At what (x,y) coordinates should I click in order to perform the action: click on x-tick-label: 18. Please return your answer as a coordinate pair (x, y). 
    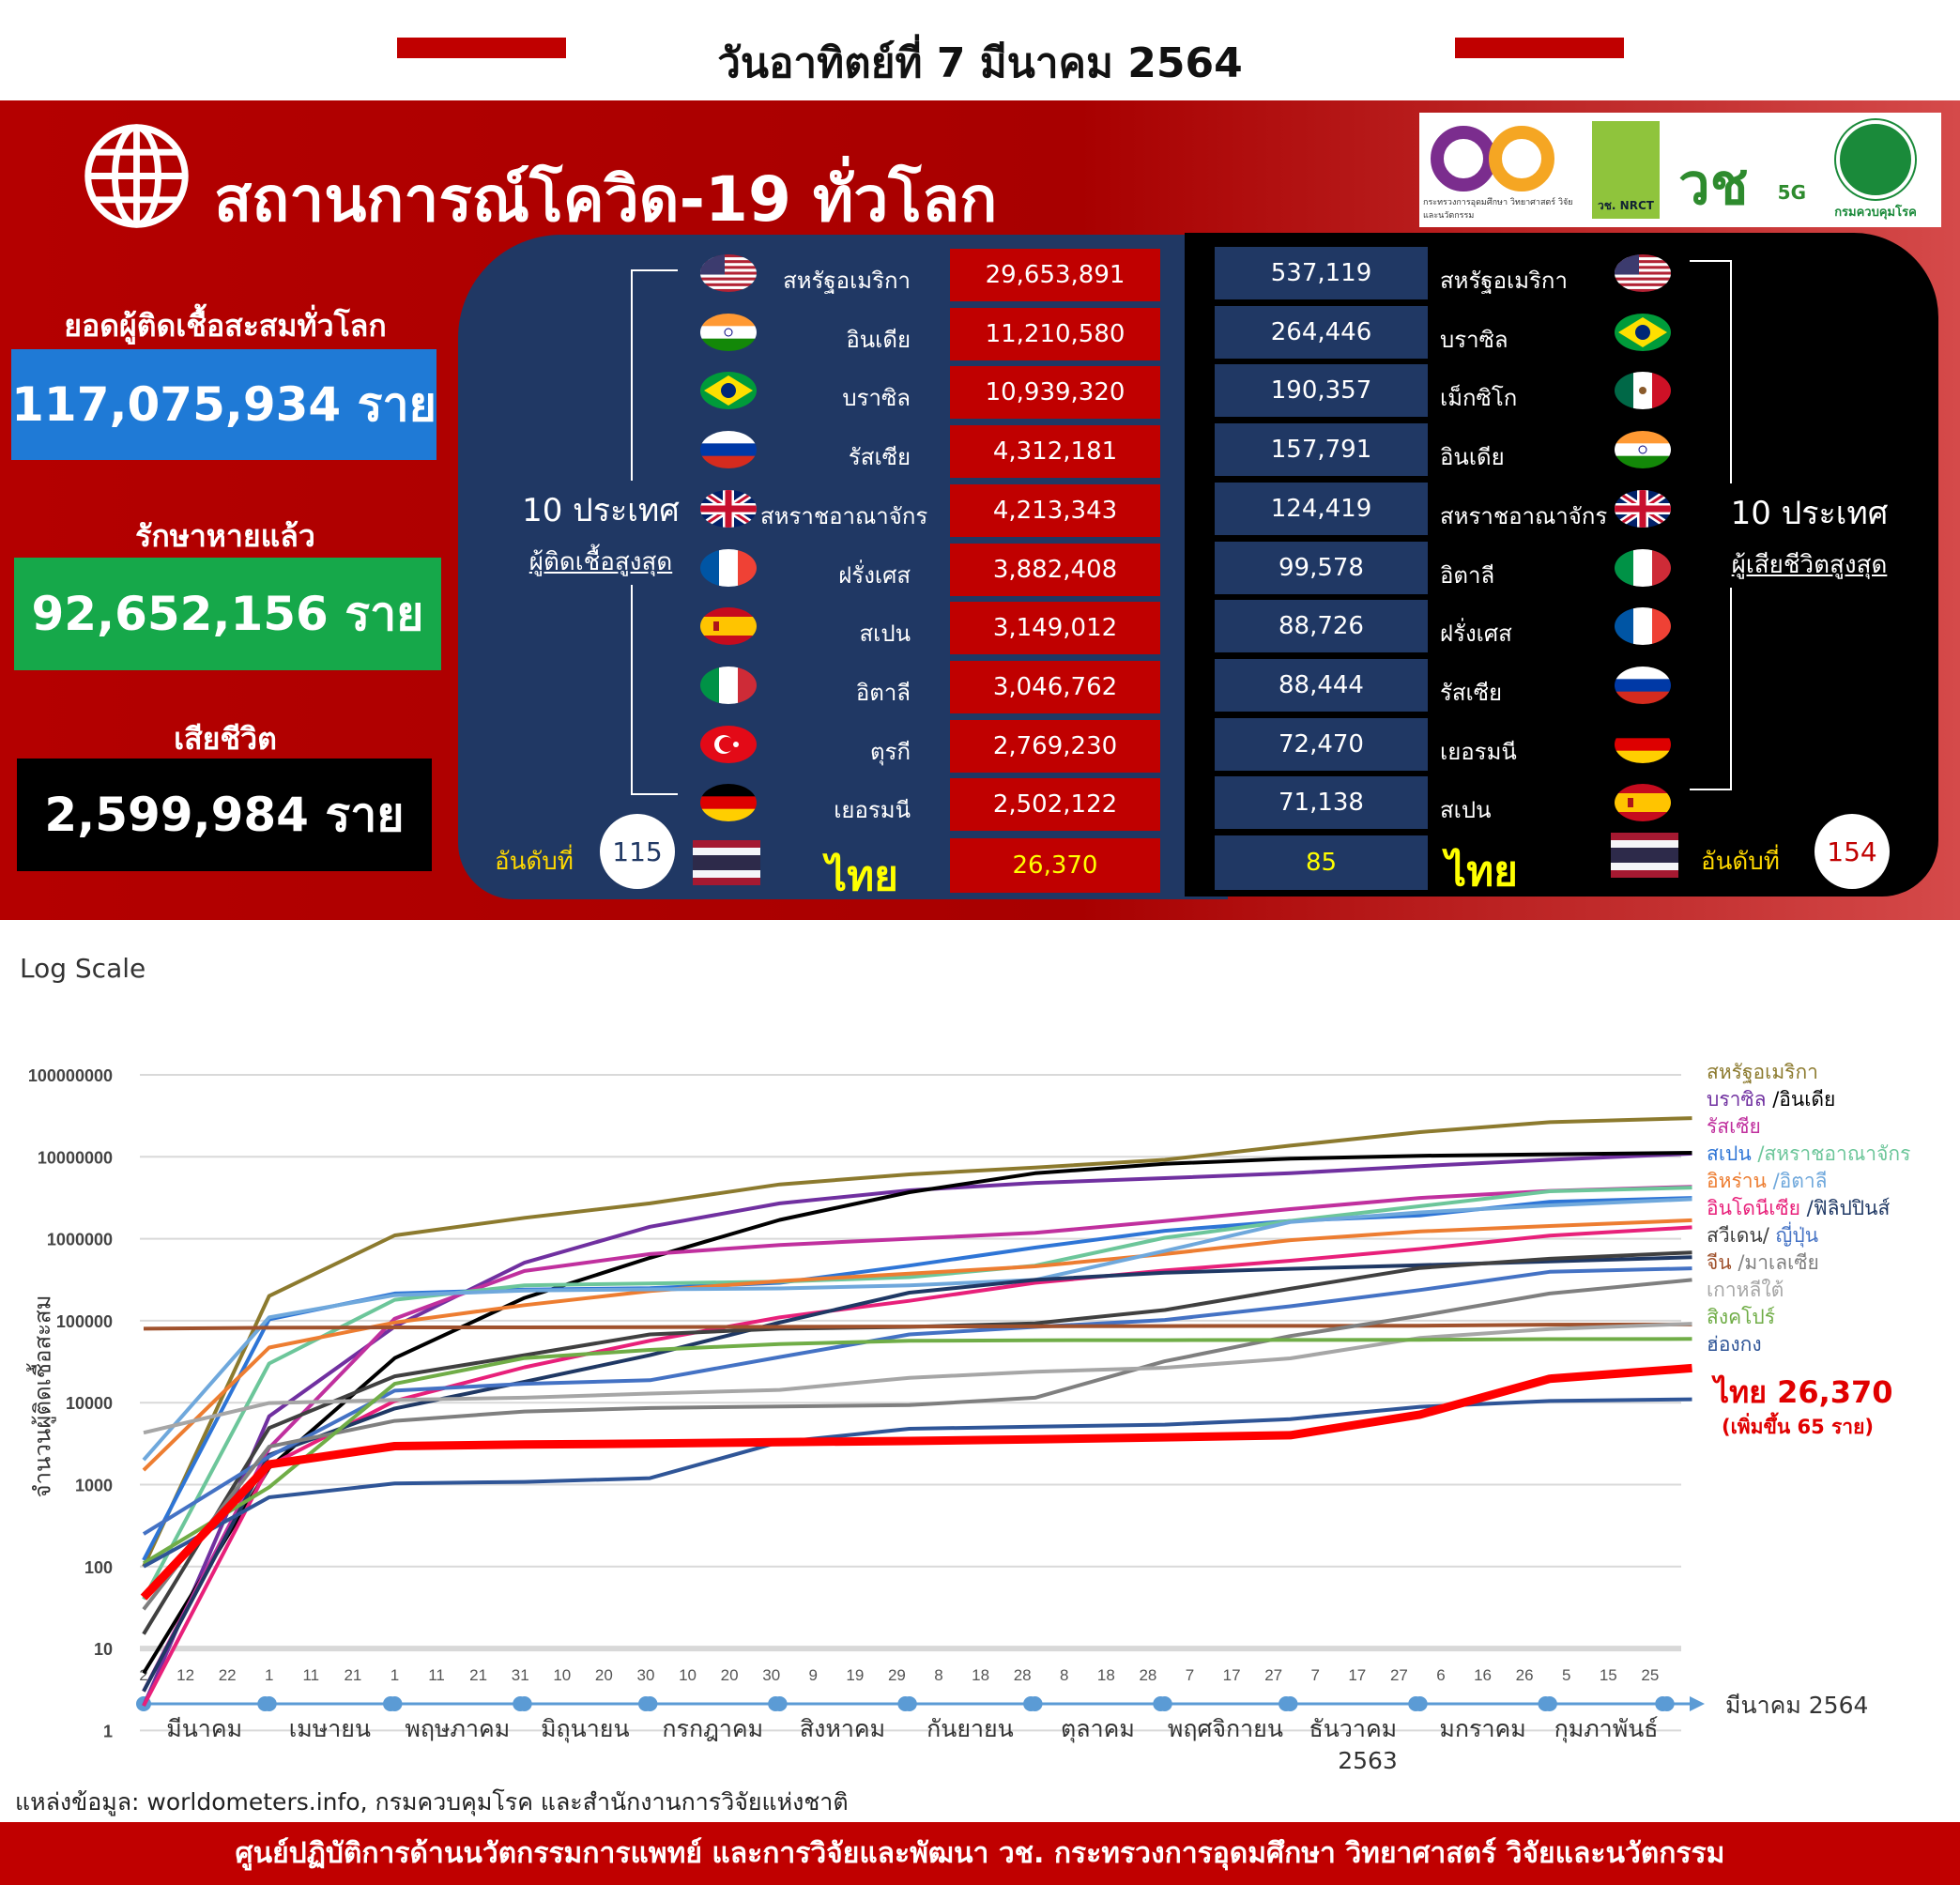
    Looking at the image, I should click on (1106, 1675).